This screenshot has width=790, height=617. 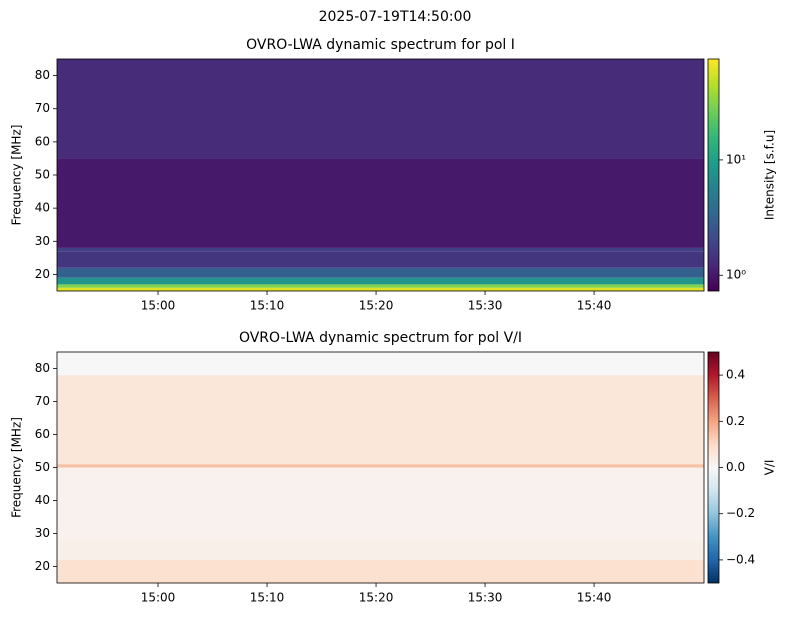 What do you see at coordinates (395, 17) in the screenshot?
I see `figure-title: 2025-07-19T14:50:00` at bounding box center [395, 17].